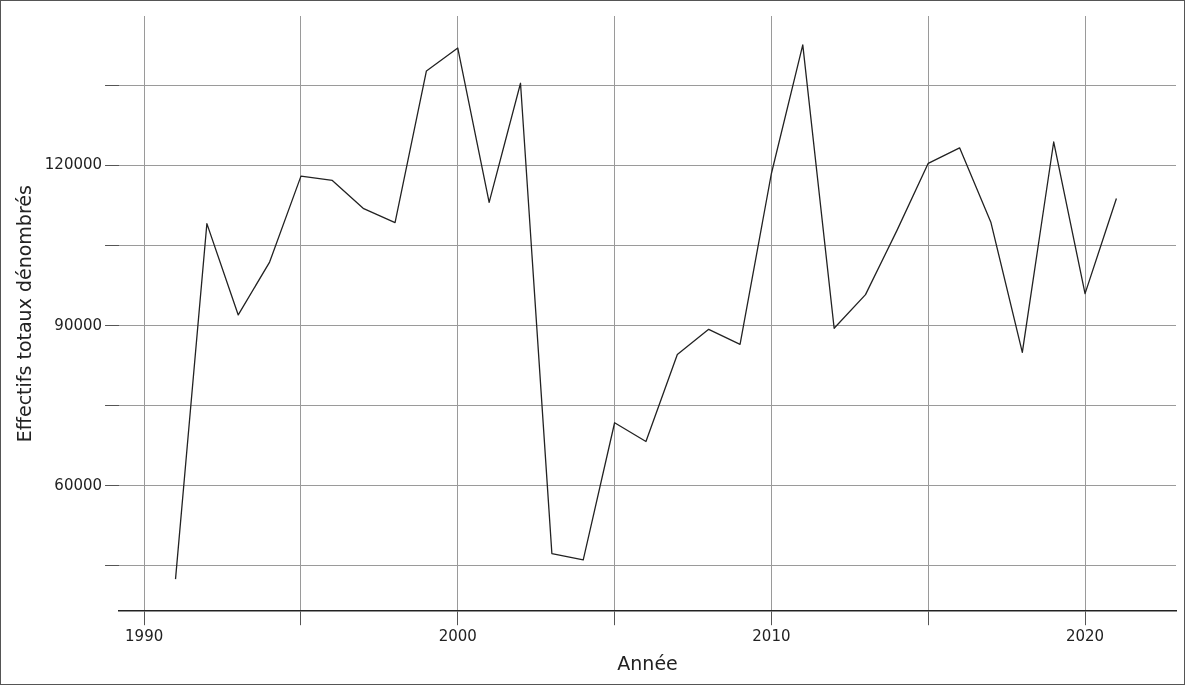 The height and width of the screenshot is (685, 1185). I want to click on x-axis-title: Année, so click(647, 662).